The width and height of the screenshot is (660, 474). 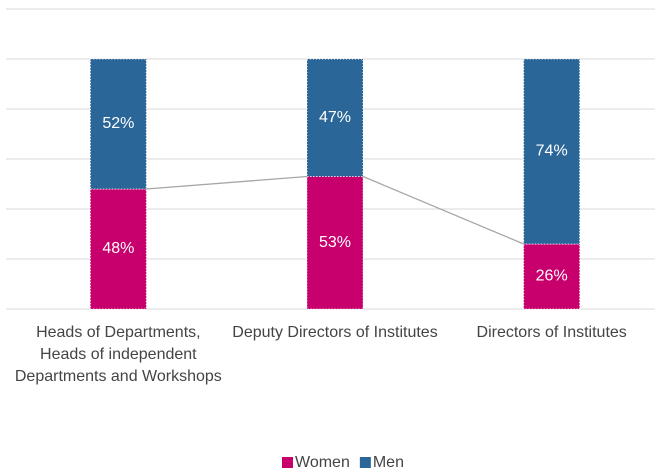 What do you see at coordinates (388, 462) in the screenshot?
I see `legend-label: Men` at bounding box center [388, 462].